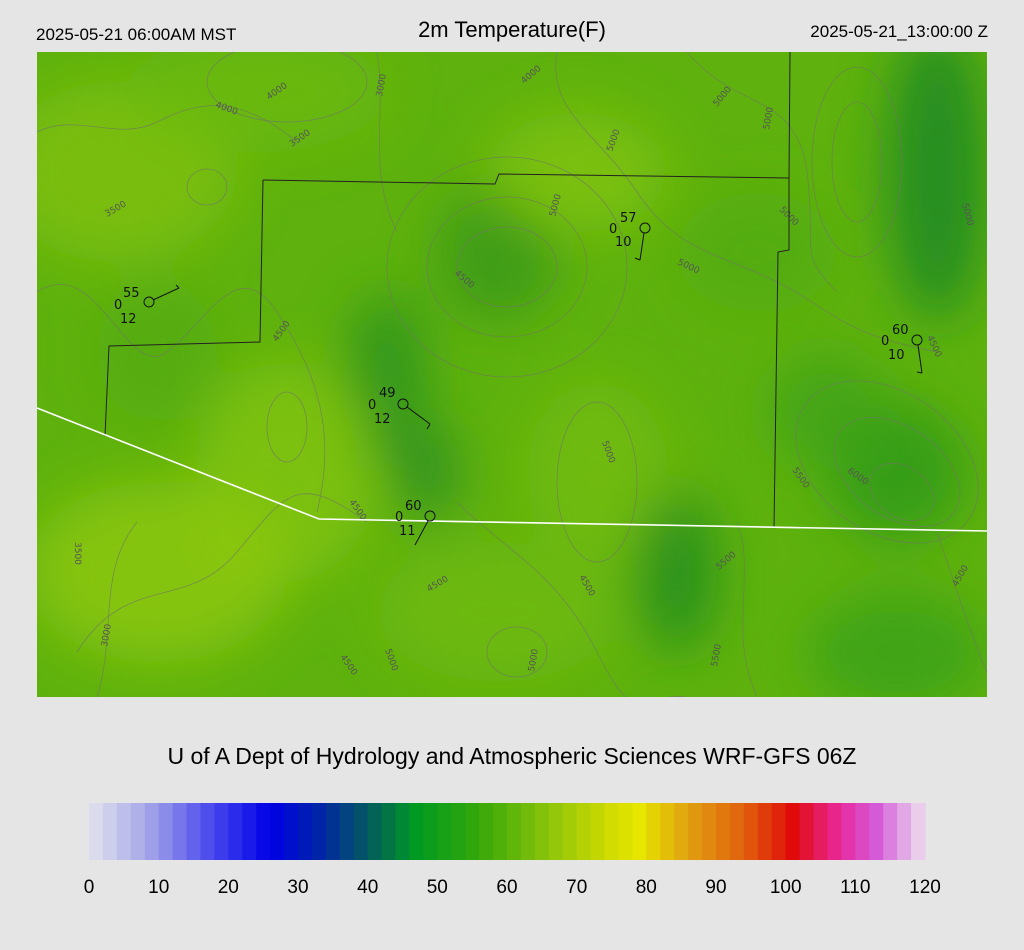 Image resolution: width=1024 pixels, height=950 pixels. I want to click on colorbar-tick-label: 80, so click(646, 887).